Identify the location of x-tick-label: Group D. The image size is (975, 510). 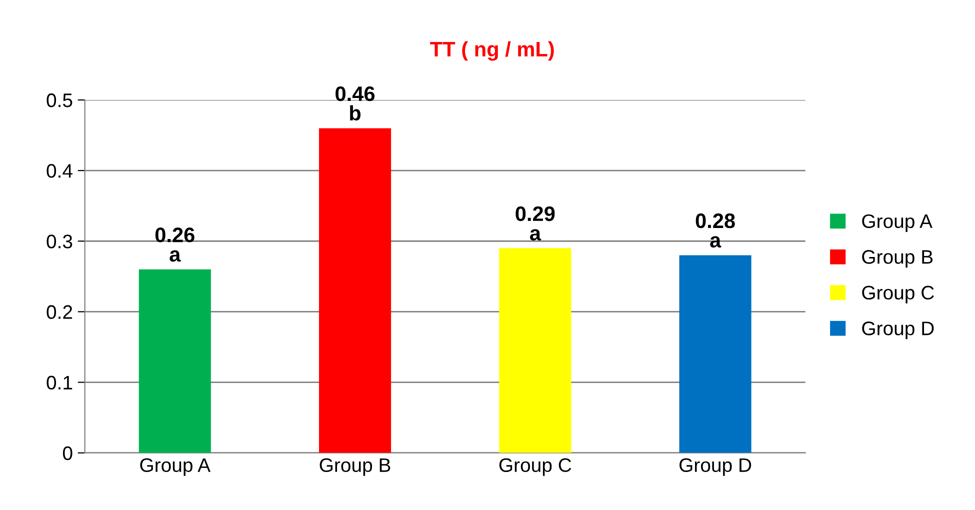
(716, 467).